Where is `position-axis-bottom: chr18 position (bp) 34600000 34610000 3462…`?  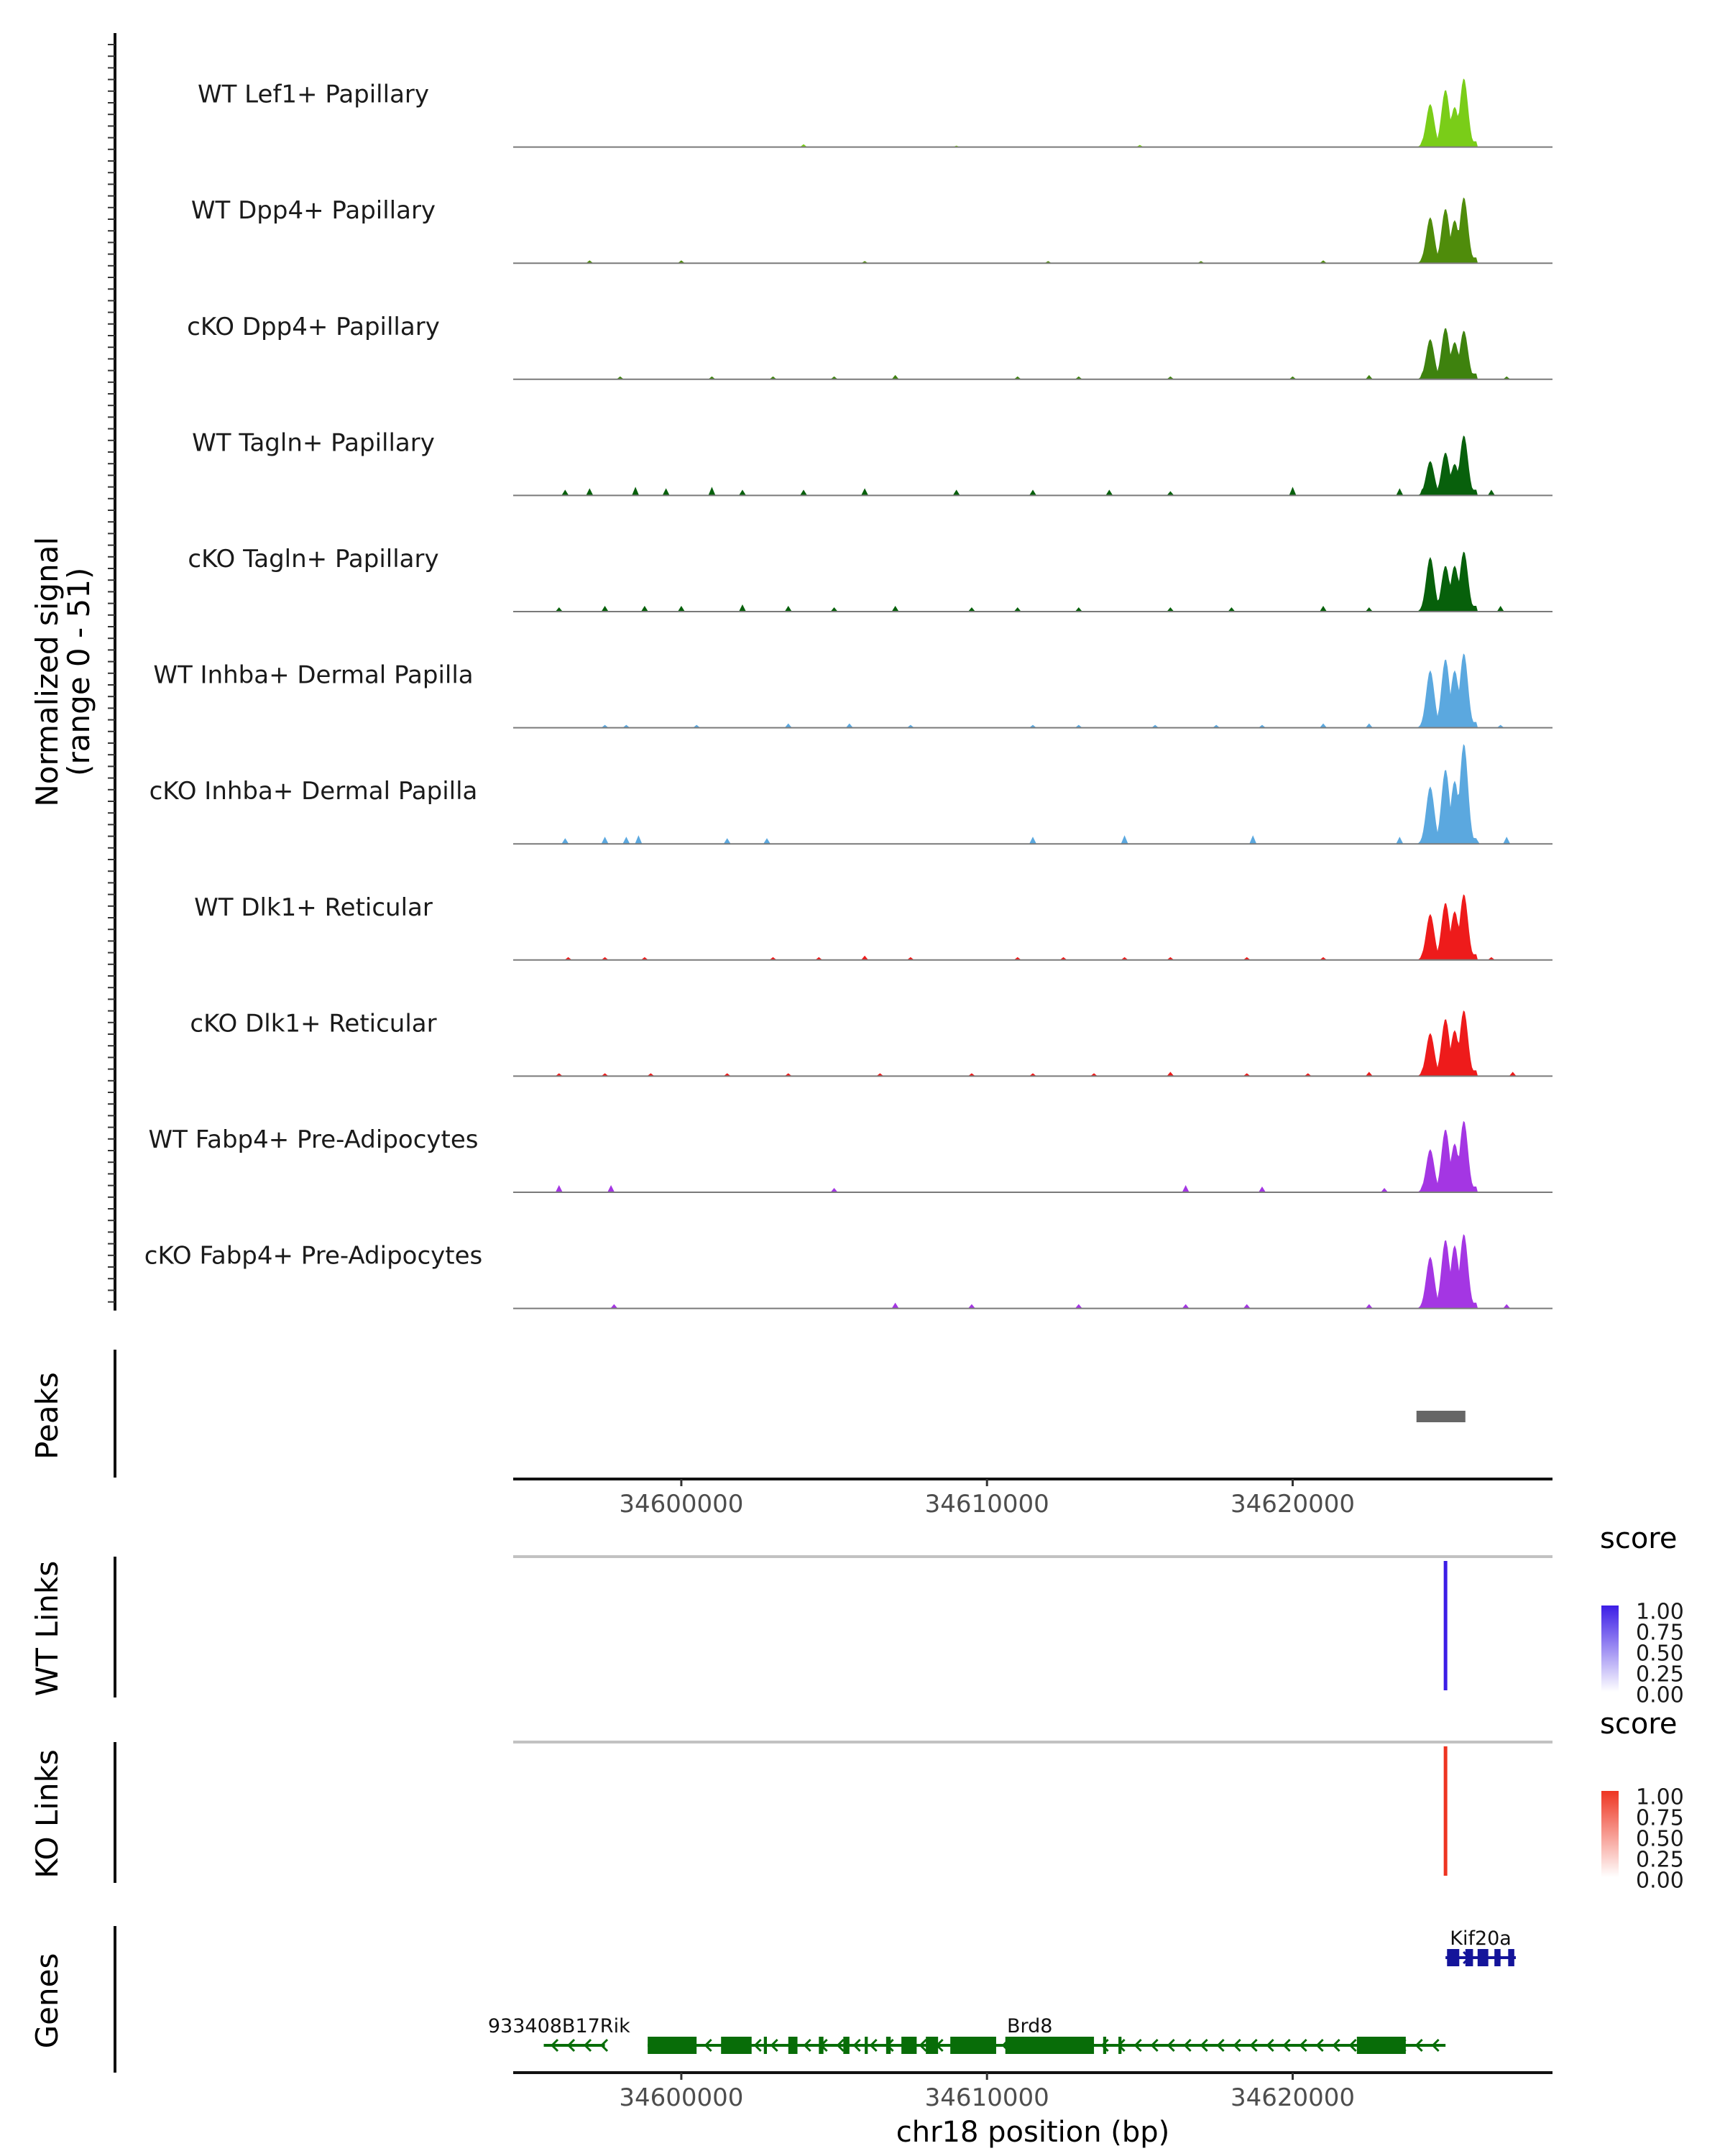
position-axis-bottom: chr18 position (bp) 34600000 34610000 3462… is located at coordinates (1032, 2110).